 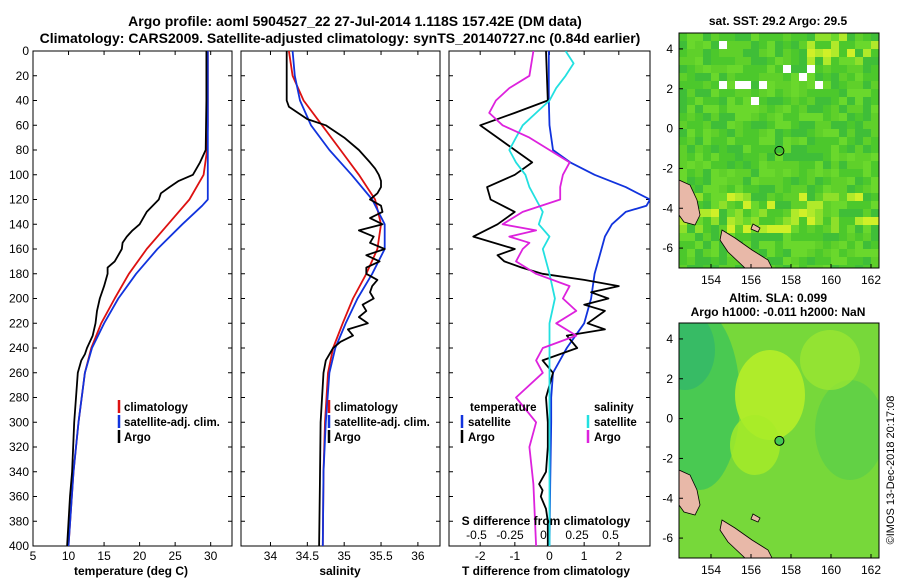 I want to click on sst-map-ticks: 154 156 158 160 162 4 2 0 -2 -4 -6, so click(x=771, y=164).